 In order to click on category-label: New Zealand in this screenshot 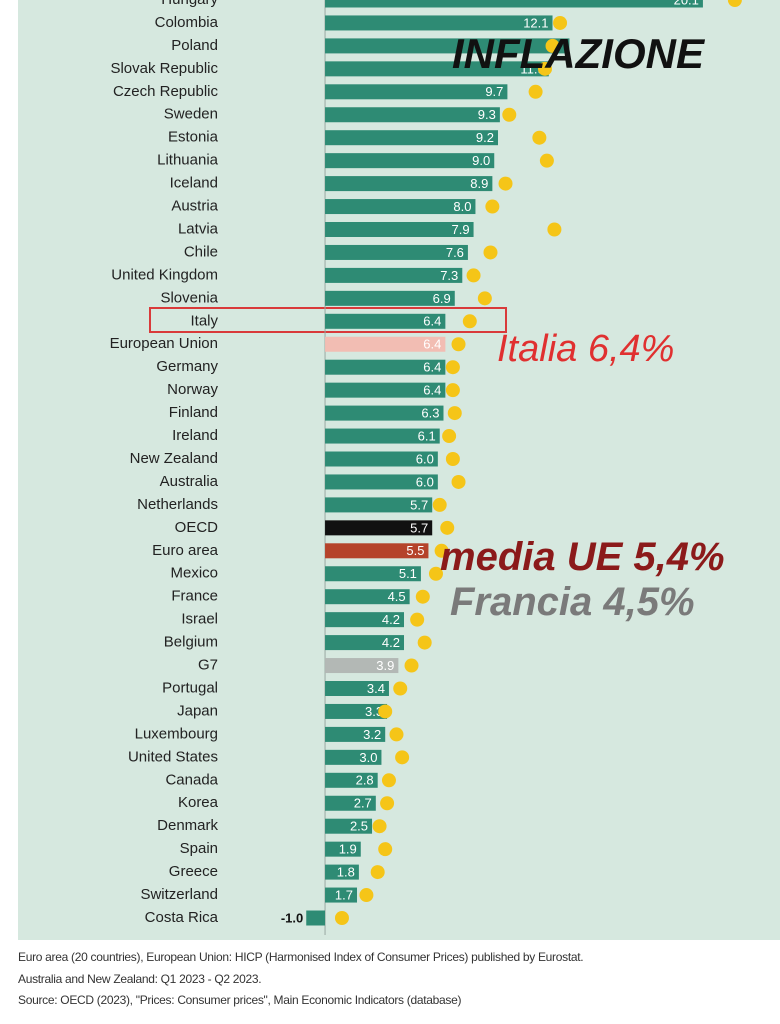, I will do `click(174, 458)`.